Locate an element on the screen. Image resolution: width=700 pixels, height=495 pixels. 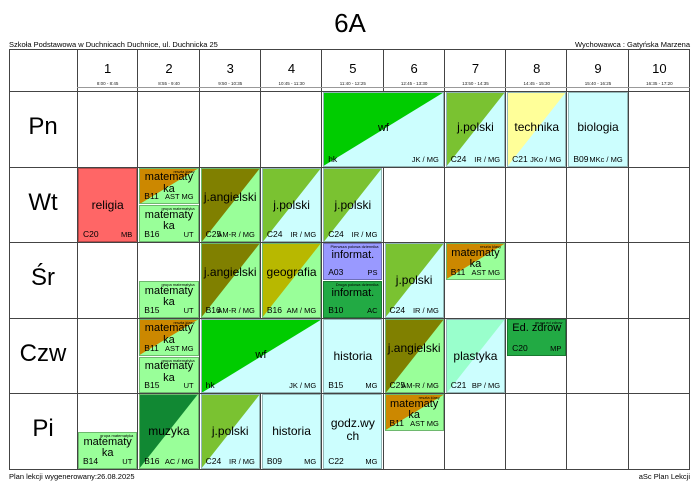
period-number: 5 is located at coordinates (353, 68).